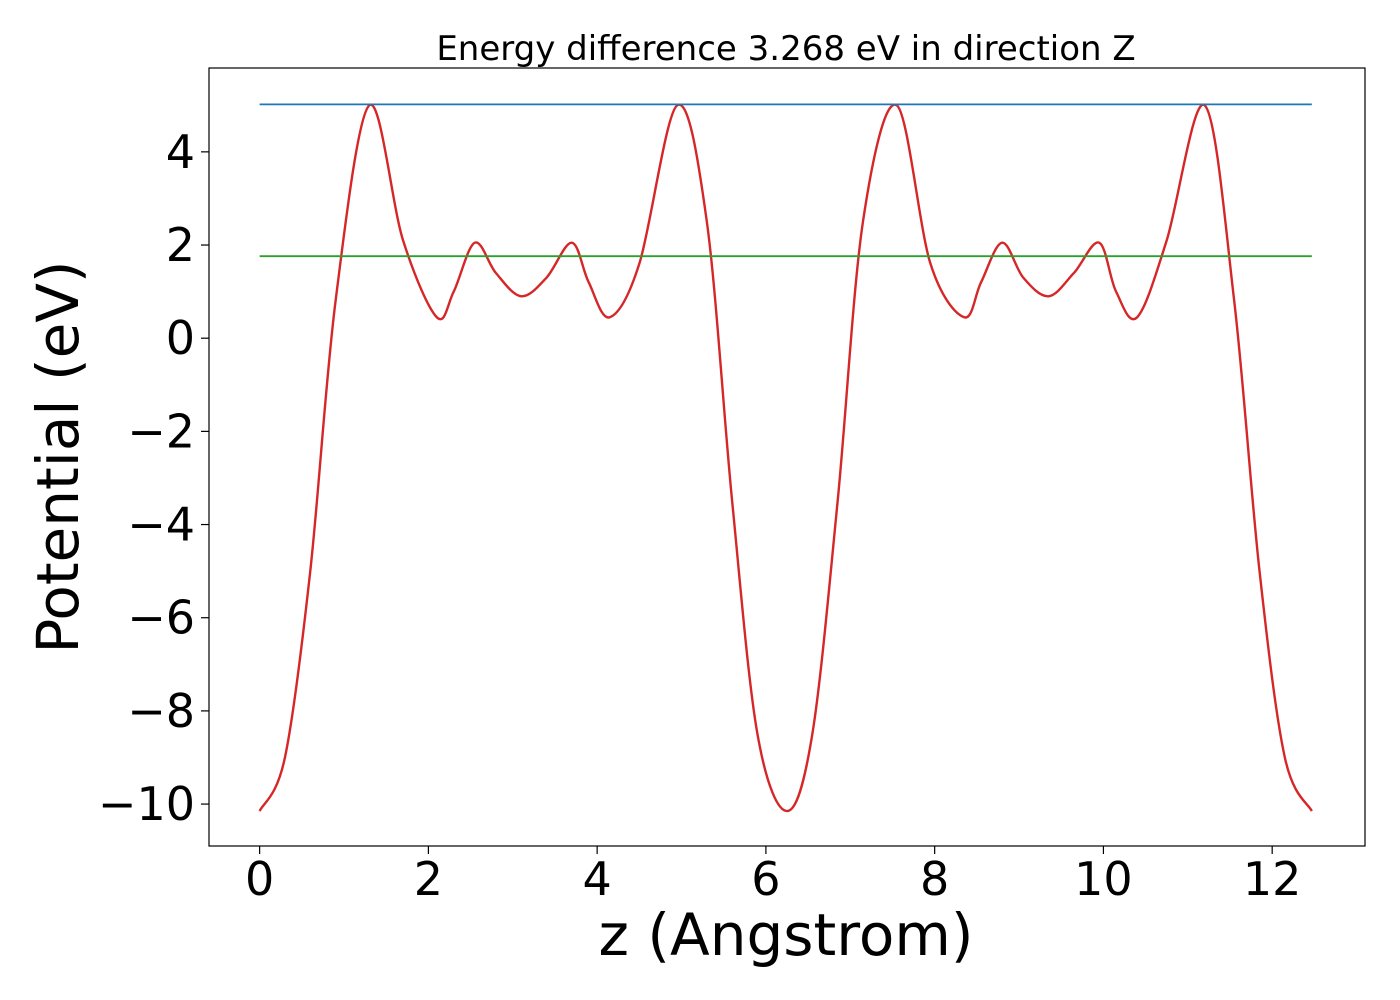  I want to click on x-tick-label: 10, so click(1103, 879).